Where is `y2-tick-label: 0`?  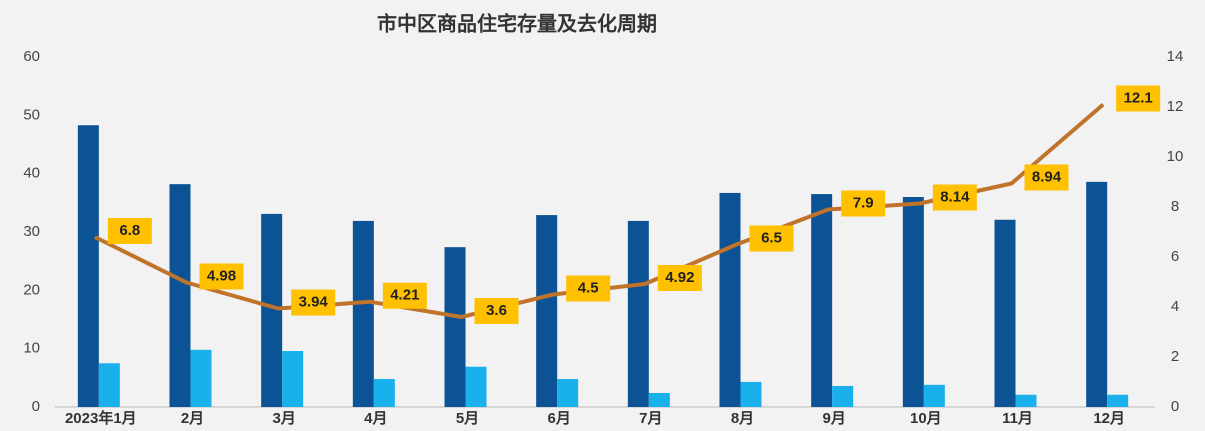 y2-tick-label: 0 is located at coordinates (1175, 406).